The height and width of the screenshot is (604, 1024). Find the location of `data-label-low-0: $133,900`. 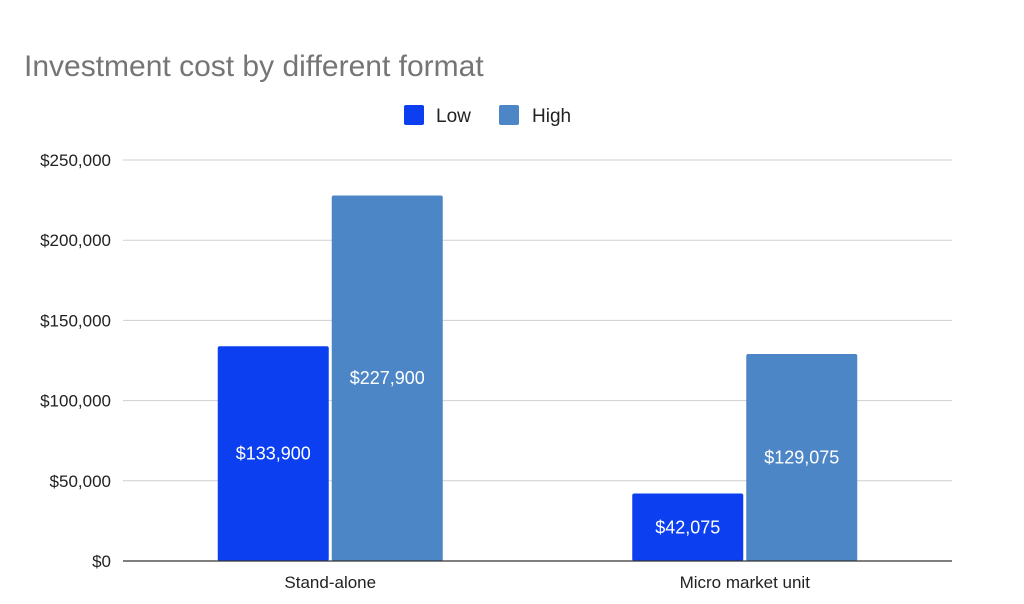

data-label-low-0: $133,900 is located at coordinates (273, 454).